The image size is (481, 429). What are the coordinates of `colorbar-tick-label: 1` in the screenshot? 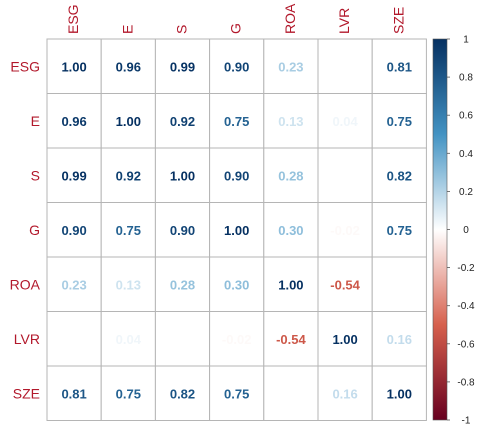 It's located at (466, 40).